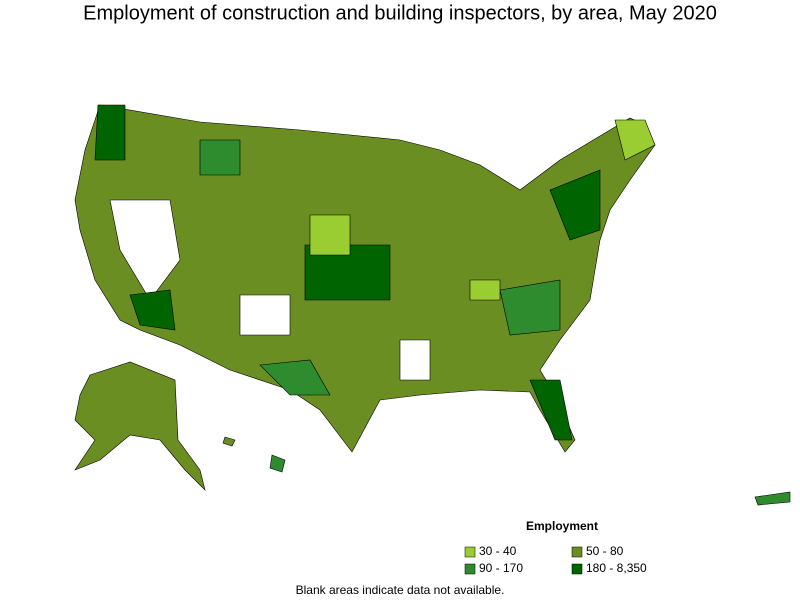 Image resolution: width=800 pixels, height=605 pixels. I want to click on legend-label: 30 - 40, so click(498, 551).